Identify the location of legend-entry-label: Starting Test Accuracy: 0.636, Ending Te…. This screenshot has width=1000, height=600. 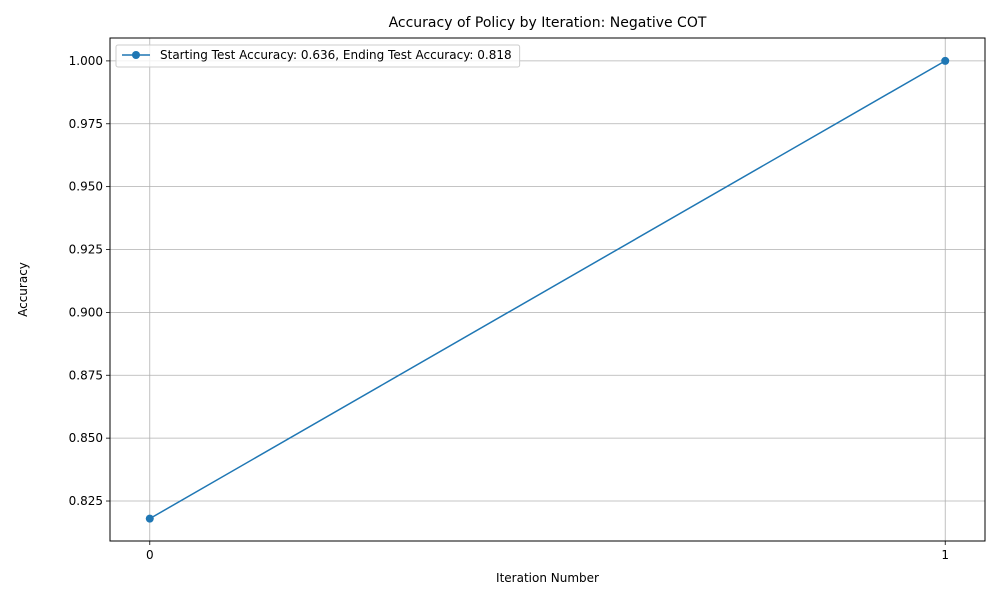
(336, 55).